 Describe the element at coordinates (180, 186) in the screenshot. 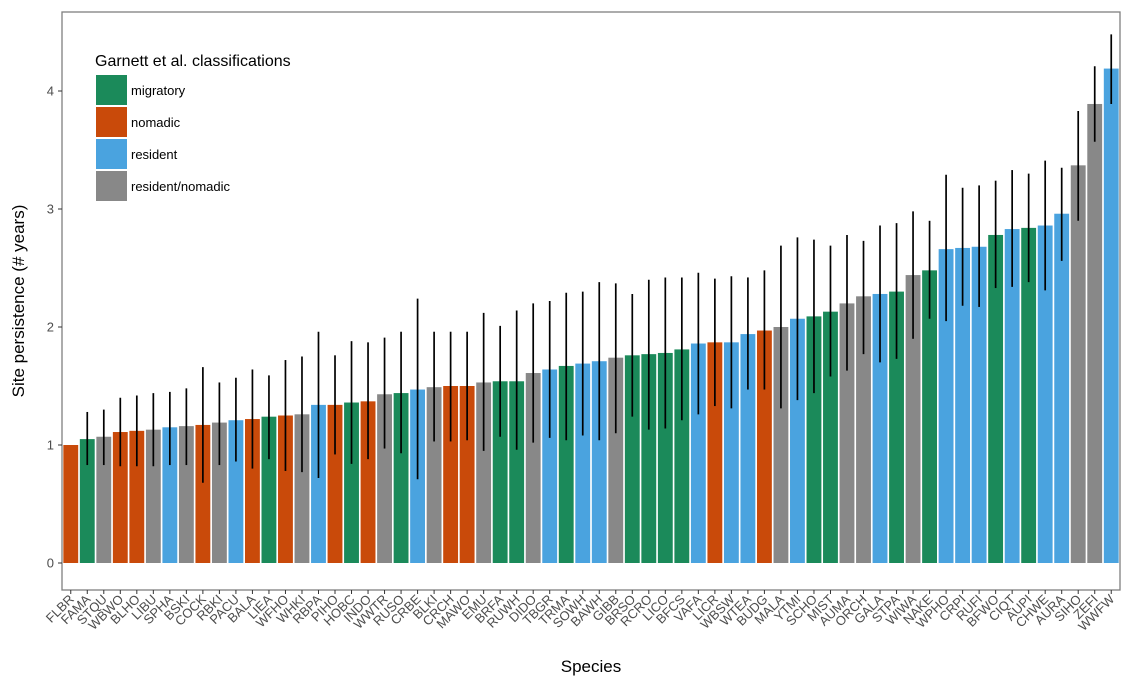

I see `legend-label-resident-nomadic: resident/nomadic` at that location.